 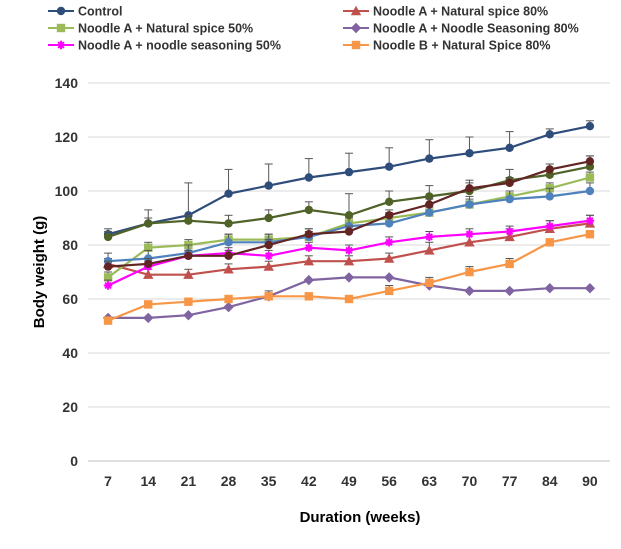 What do you see at coordinates (165, 29) in the screenshot?
I see `legend-label: Noodle A + Natural spice 50%` at bounding box center [165, 29].